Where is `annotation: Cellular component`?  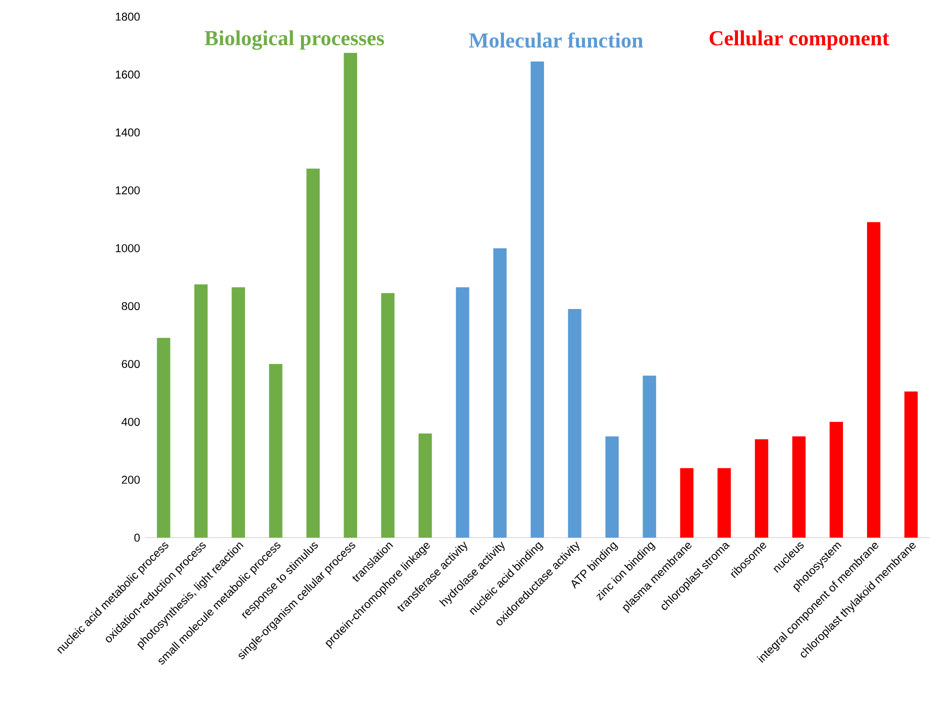
annotation: Cellular component is located at coordinates (800, 40).